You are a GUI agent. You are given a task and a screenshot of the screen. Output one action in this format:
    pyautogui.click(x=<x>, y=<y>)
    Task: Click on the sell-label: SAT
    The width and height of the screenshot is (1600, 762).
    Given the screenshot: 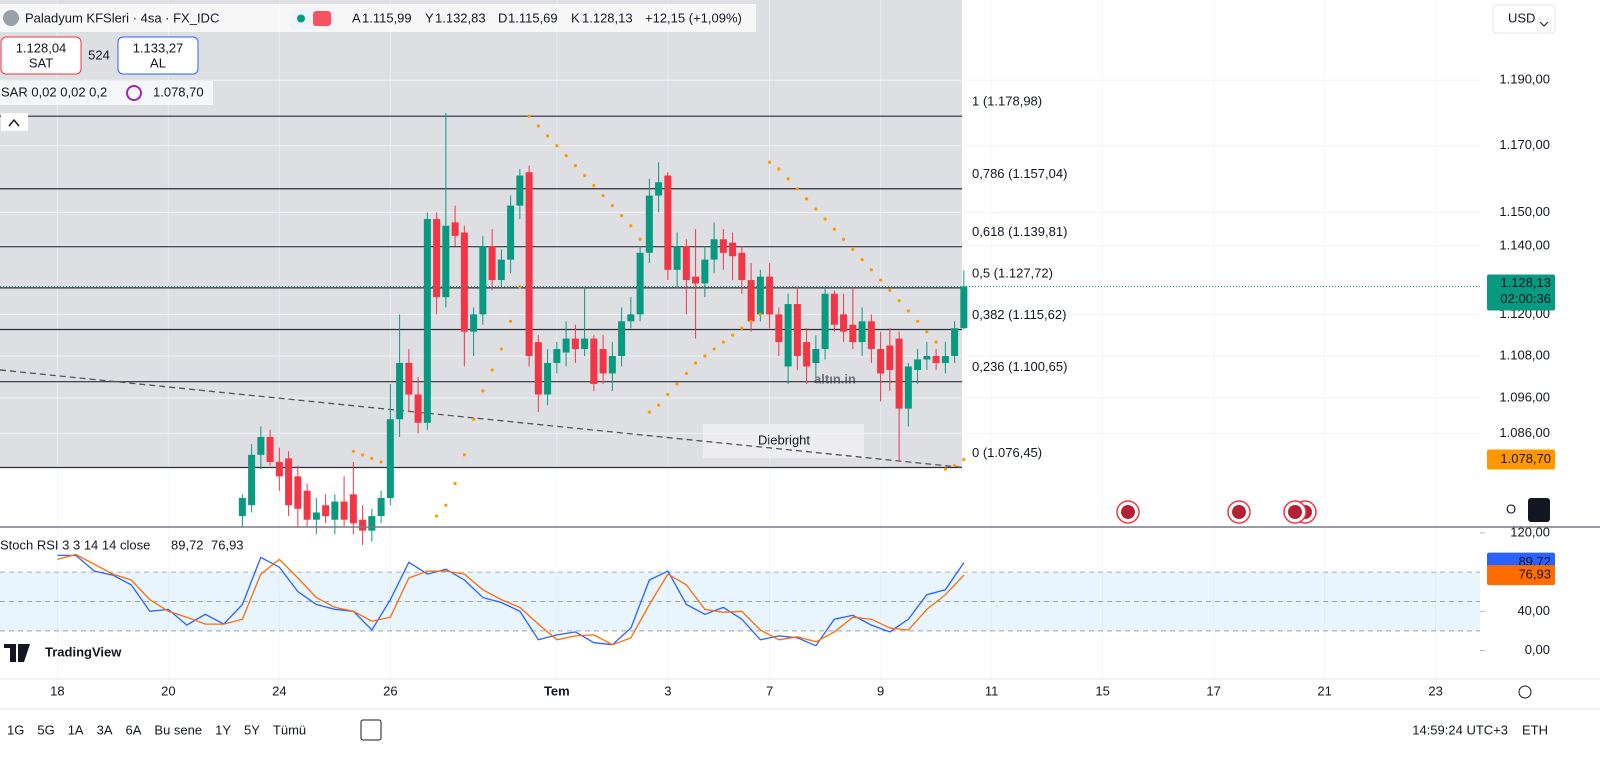 What is the action you would take?
    pyautogui.click(x=41, y=62)
    